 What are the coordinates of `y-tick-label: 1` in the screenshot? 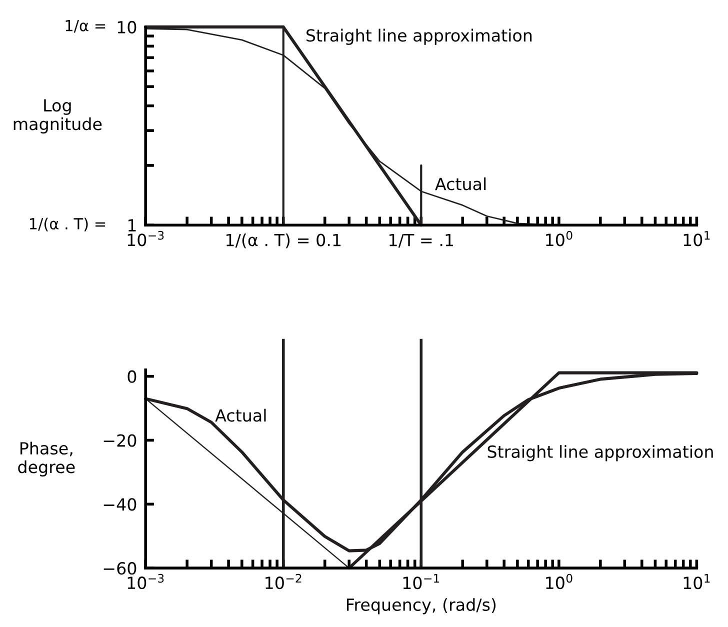 It's located at (132, 225).